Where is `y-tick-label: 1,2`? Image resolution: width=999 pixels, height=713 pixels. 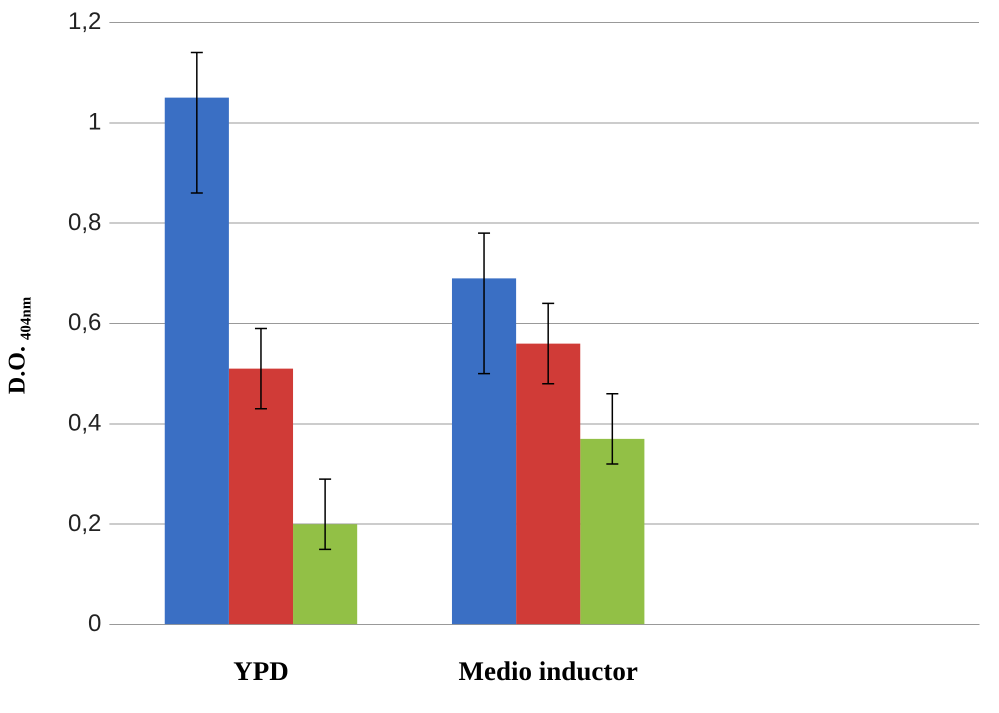
y-tick-label: 1,2 is located at coordinates (85, 22).